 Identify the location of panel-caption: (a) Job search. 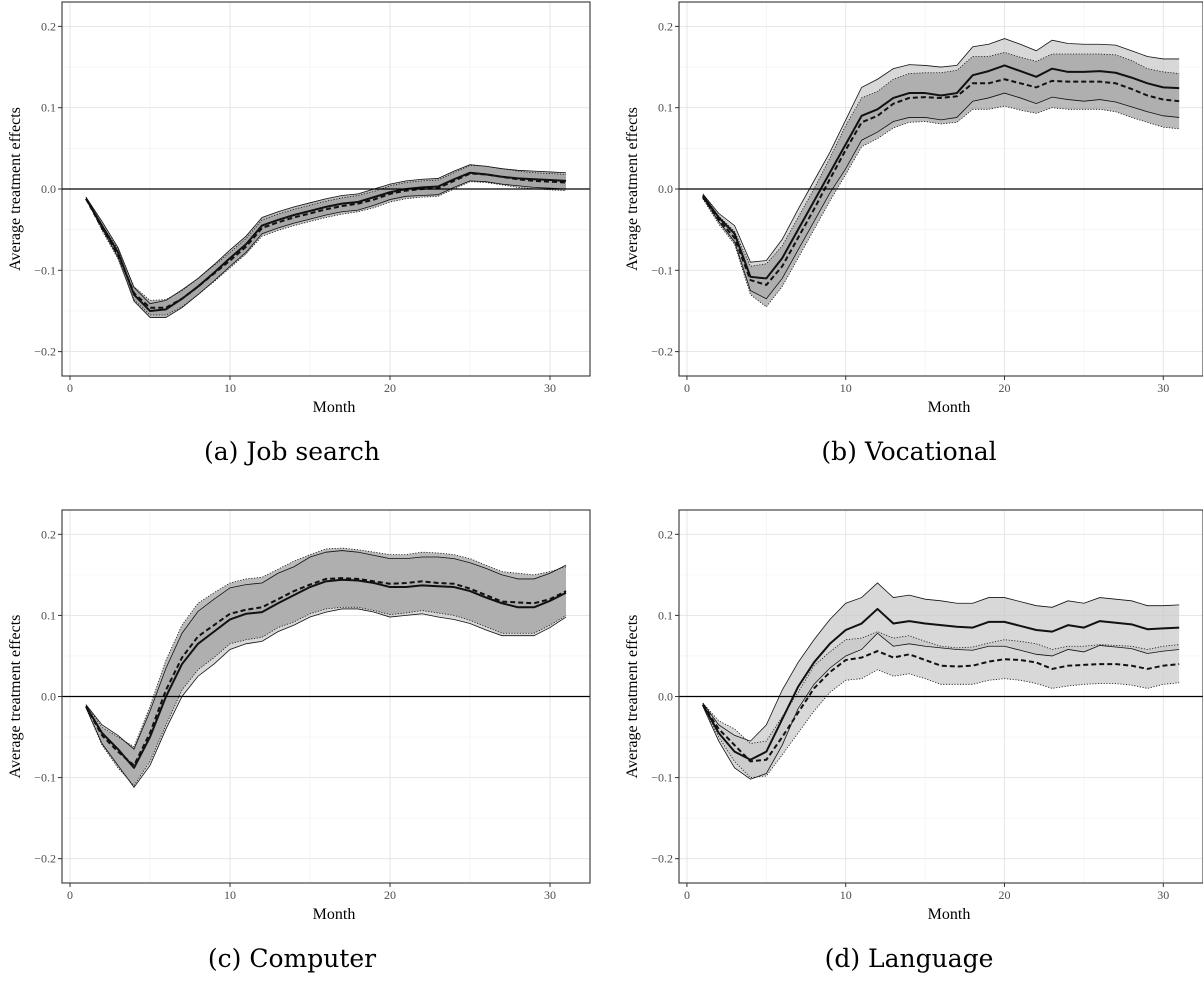
(292, 451).